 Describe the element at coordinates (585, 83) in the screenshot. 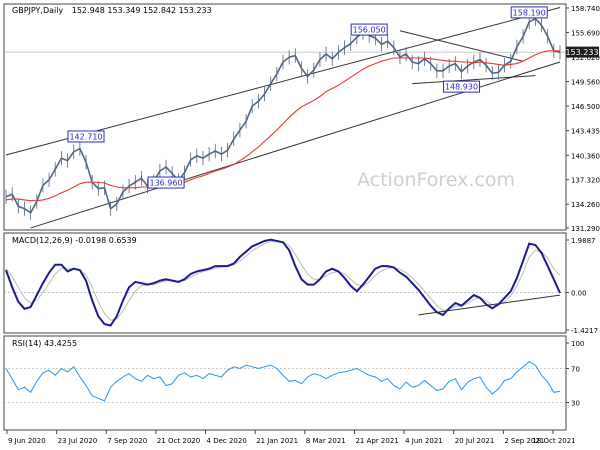

I see `price-y-tick-label: 149.560` at that location.